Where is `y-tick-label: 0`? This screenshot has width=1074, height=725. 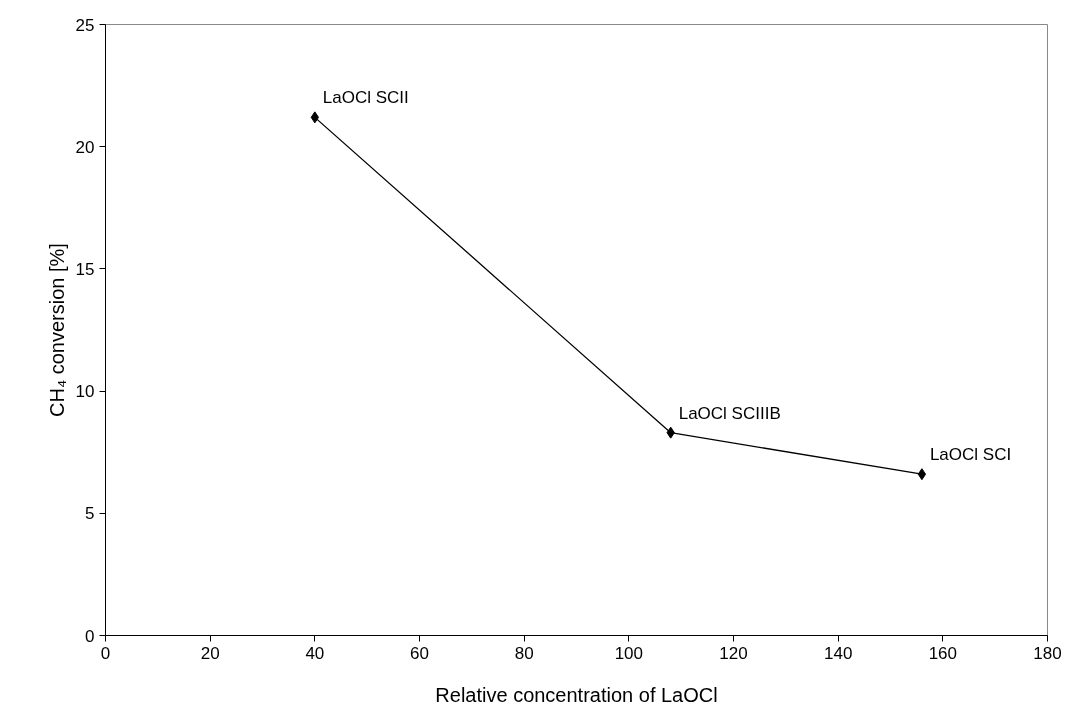 y-tick-label: 0 is located at coordinates (90, 636).